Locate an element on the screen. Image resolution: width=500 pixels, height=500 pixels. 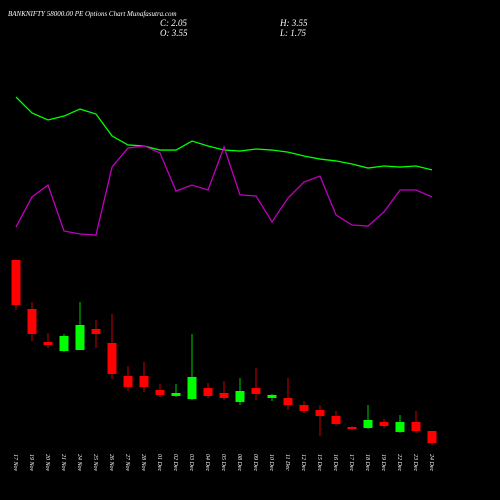
x-tick-label: 10 Dec is located at coordinates (271, 462).